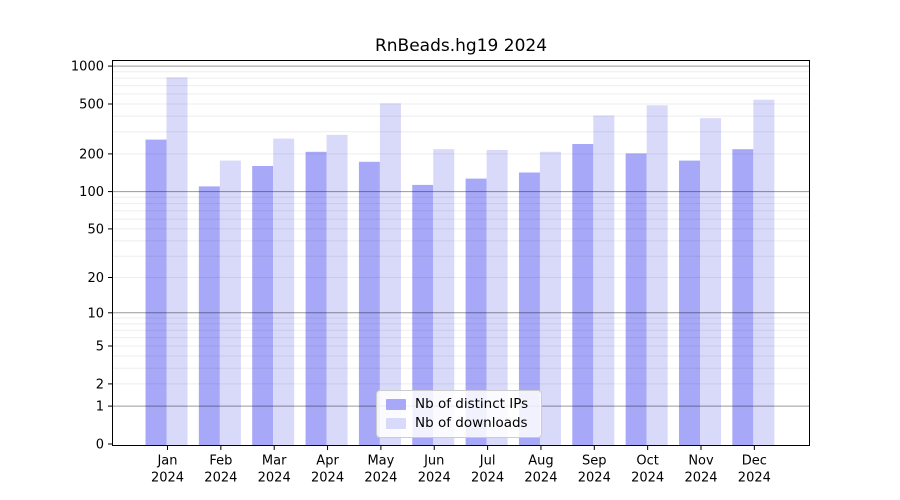  What do you see at coordinates (100, 347) in the screenshot?
I see `y-tick-label: 5` at bounding box center [100, 347].